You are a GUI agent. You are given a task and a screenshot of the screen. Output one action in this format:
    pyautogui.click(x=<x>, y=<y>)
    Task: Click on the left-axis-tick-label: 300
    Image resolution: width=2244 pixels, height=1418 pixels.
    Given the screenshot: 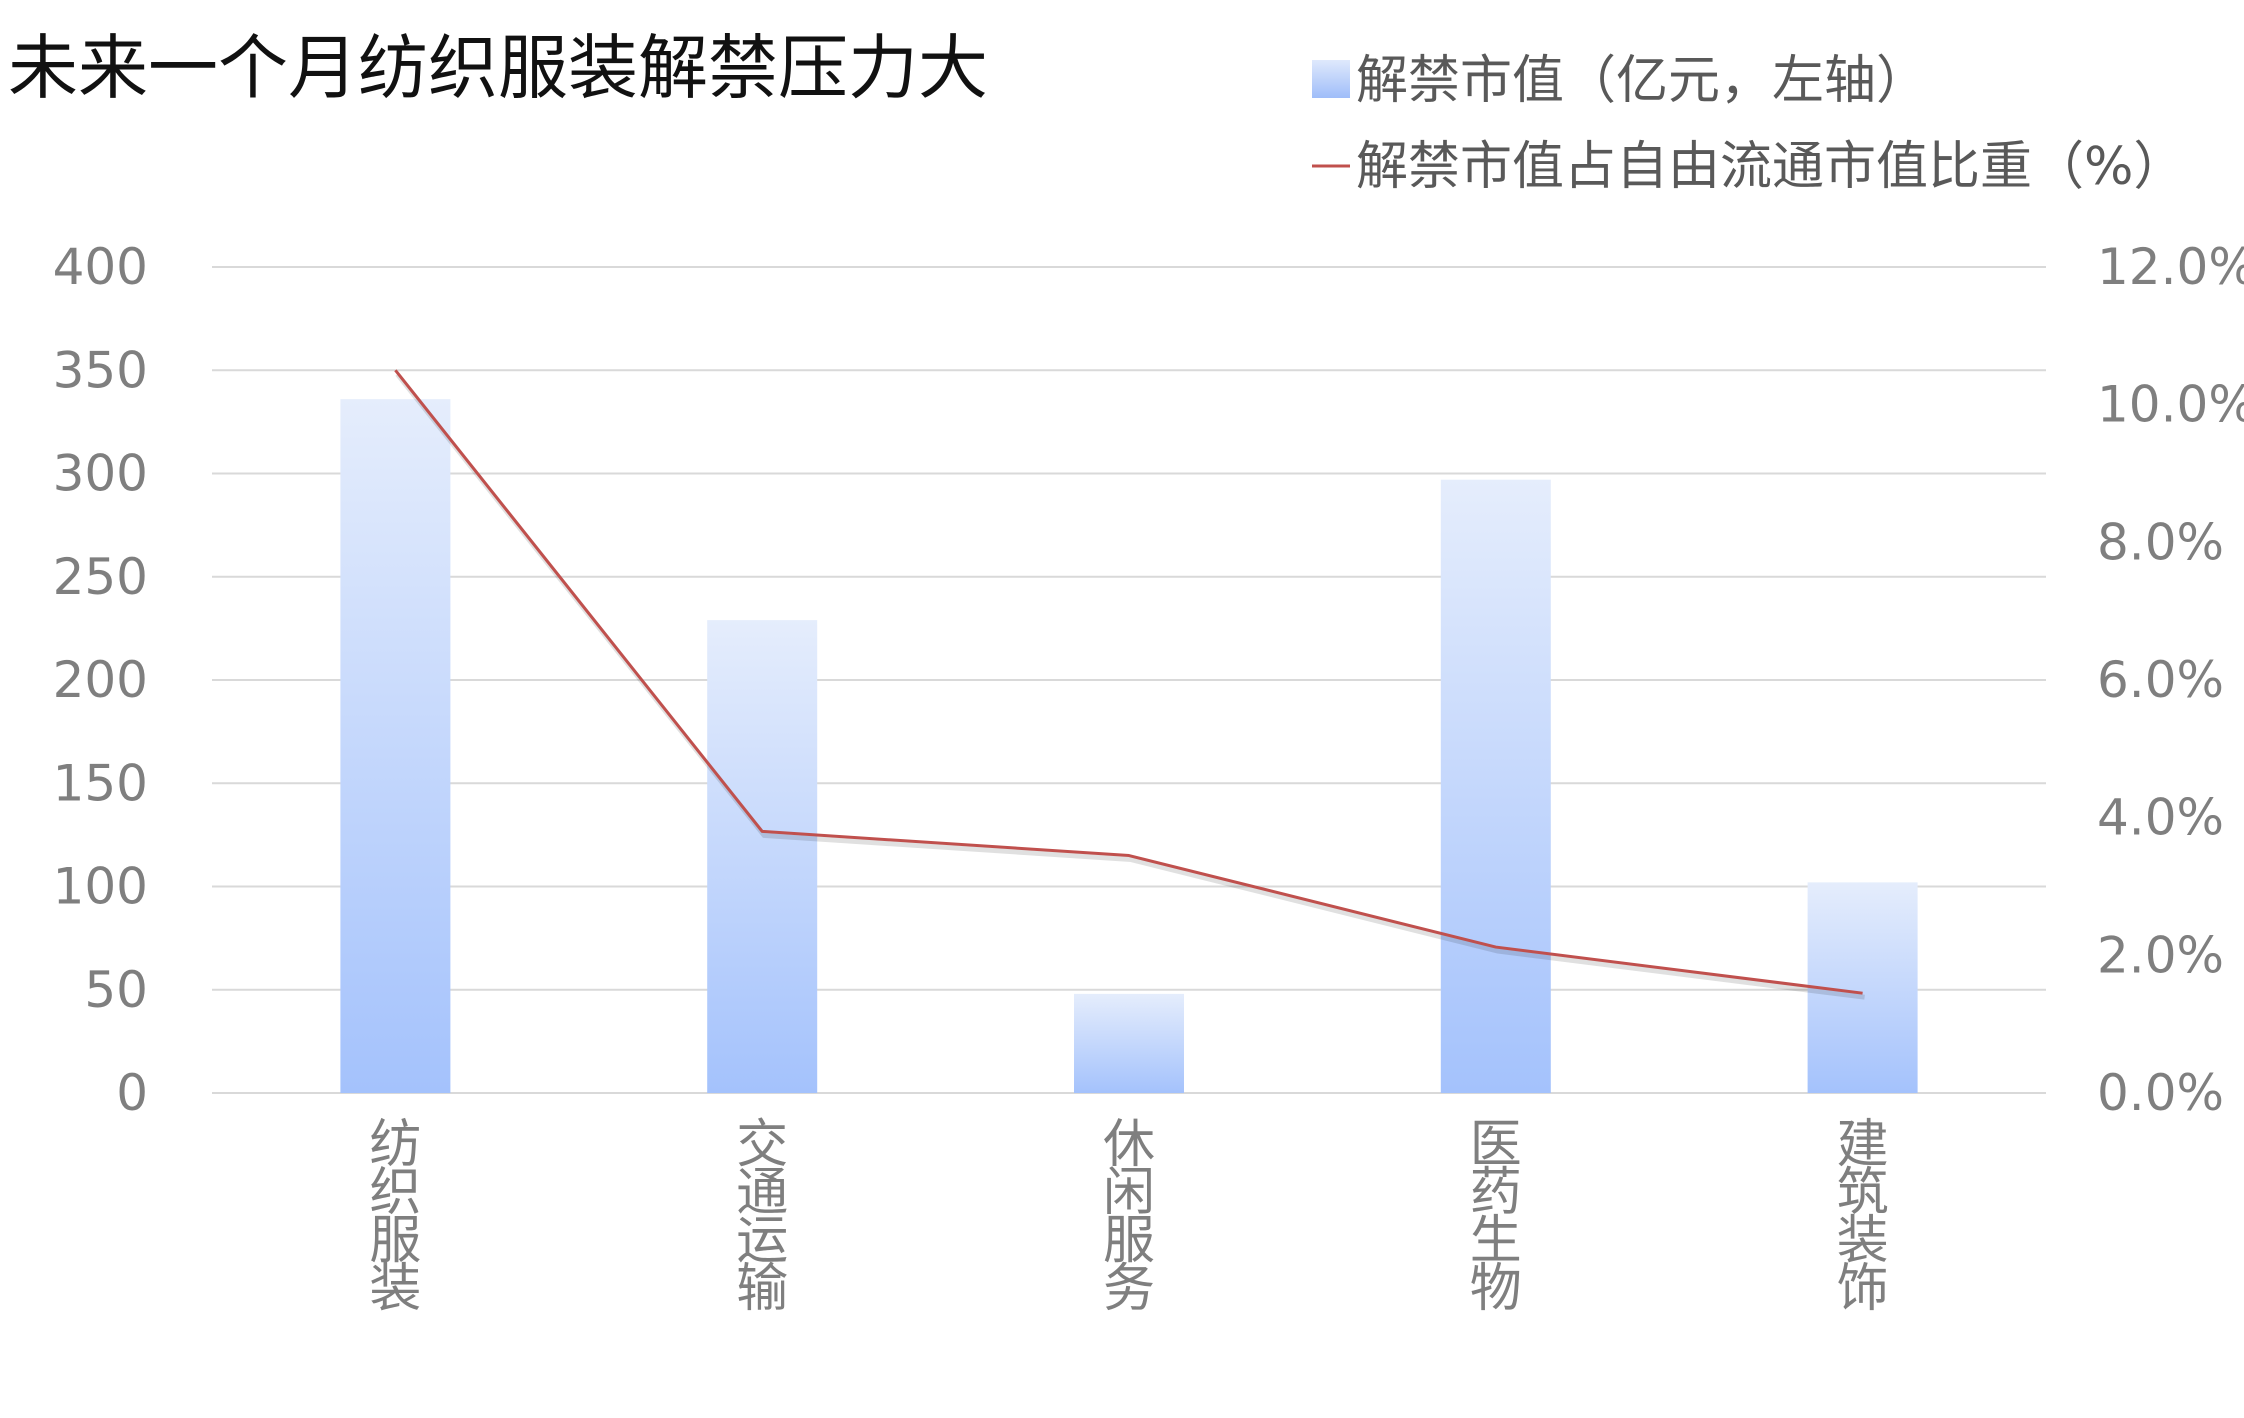 What is the action you would take?
    pyautogui.click(x=100, y=474)
    